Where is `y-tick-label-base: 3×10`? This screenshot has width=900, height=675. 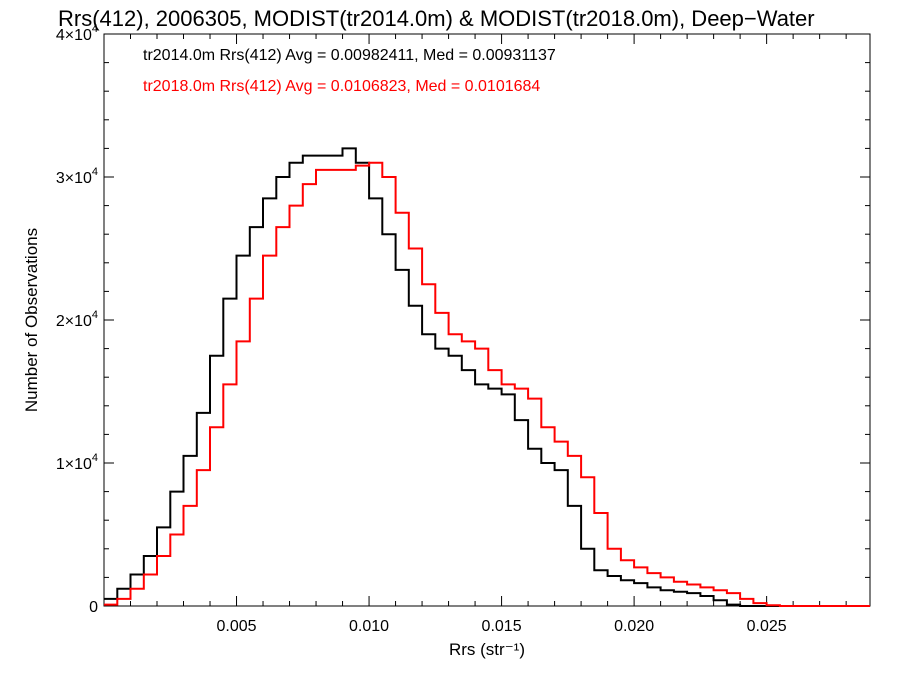
y-tick-label-base: 3×10 is located at coordinates (74, 178).